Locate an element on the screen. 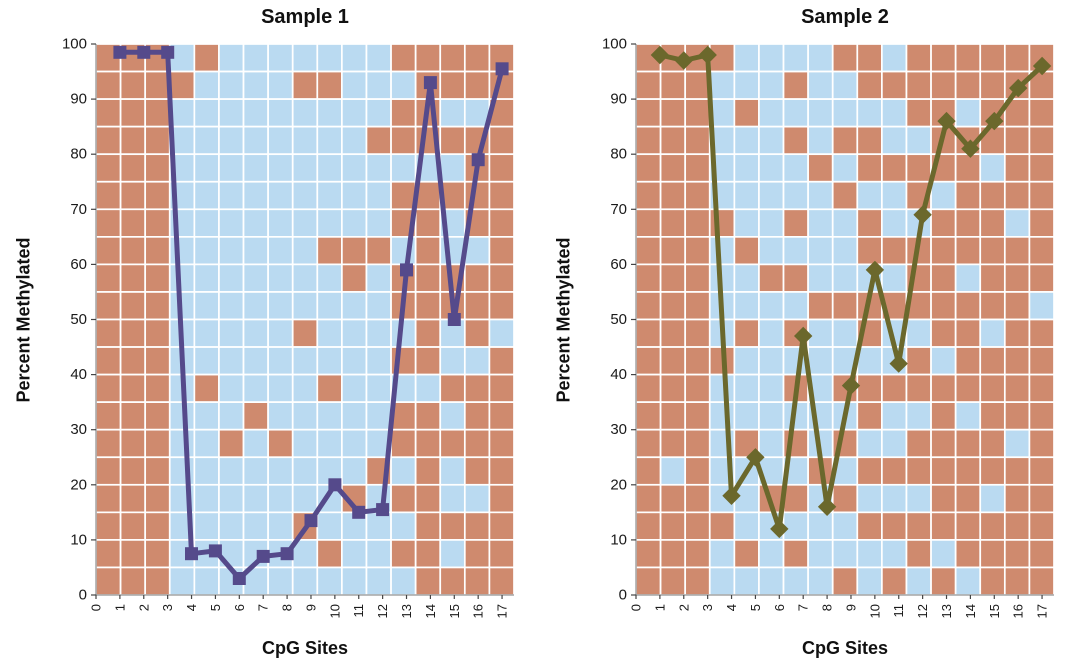  x-tick-label: 1 is located at coordinates (119, 607).